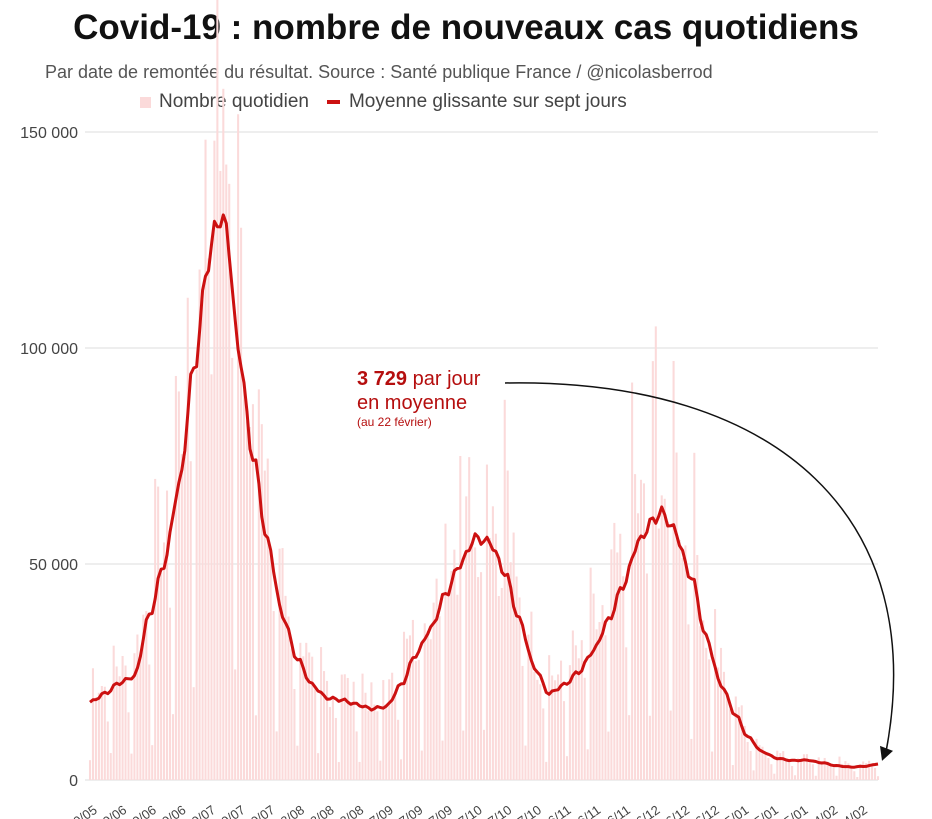  What do you see at coordinates (467, 810) in the screenshot?
I see `x-tick-label: 07/10` at bounding box center [467, 810].